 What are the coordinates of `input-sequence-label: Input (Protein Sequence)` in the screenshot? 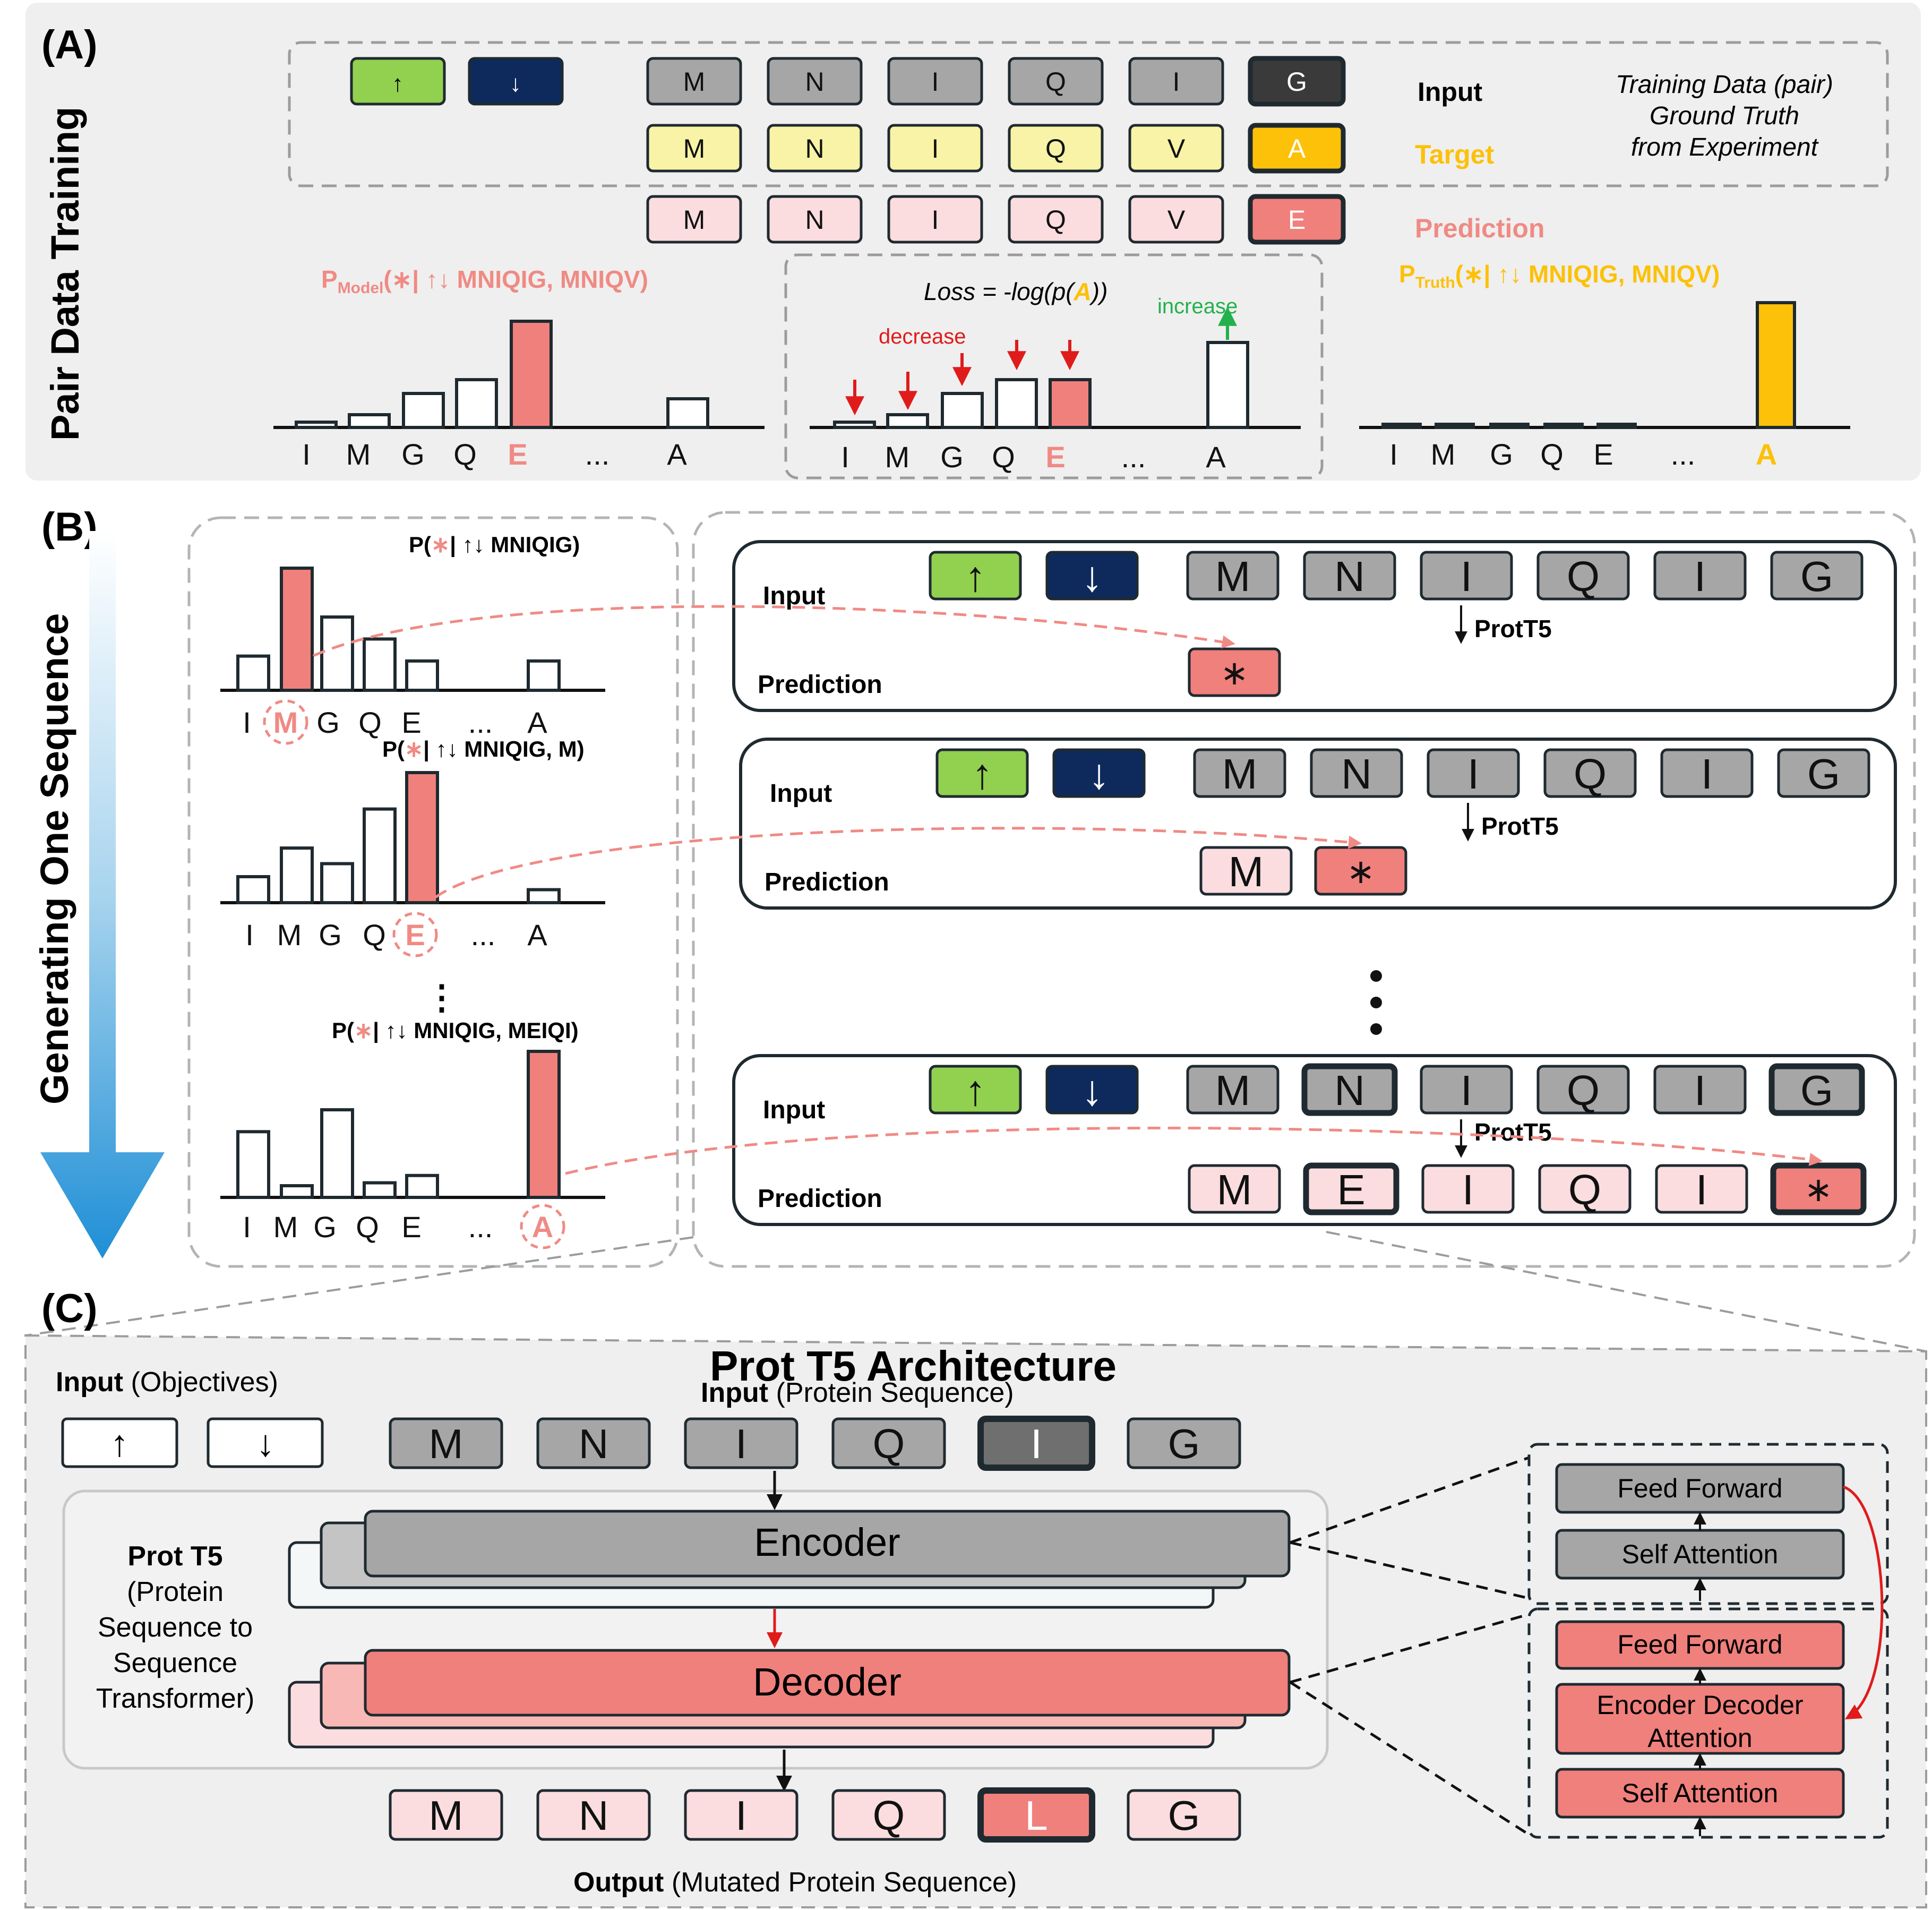 It's located at (858, 1392).